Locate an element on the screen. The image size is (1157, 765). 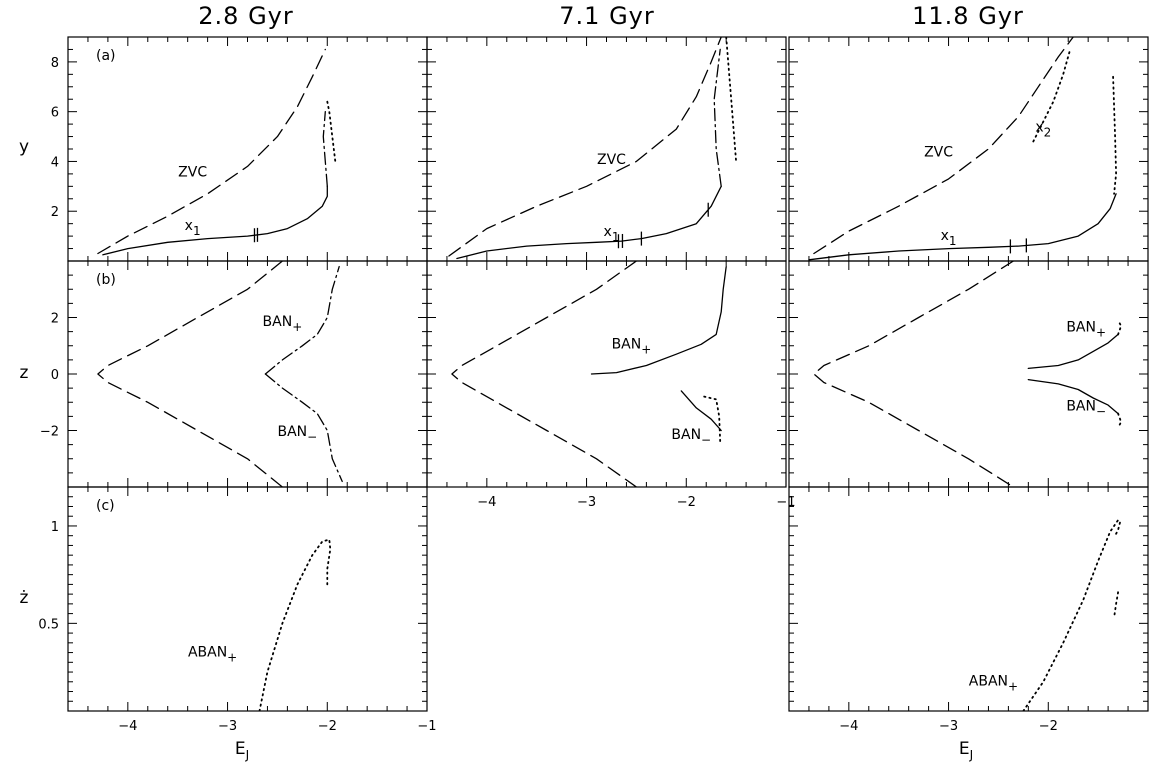
column-titles: 2.8 Gyr 7.1 Gyr 11.8 Gyr is located at coordinates (611, 16).